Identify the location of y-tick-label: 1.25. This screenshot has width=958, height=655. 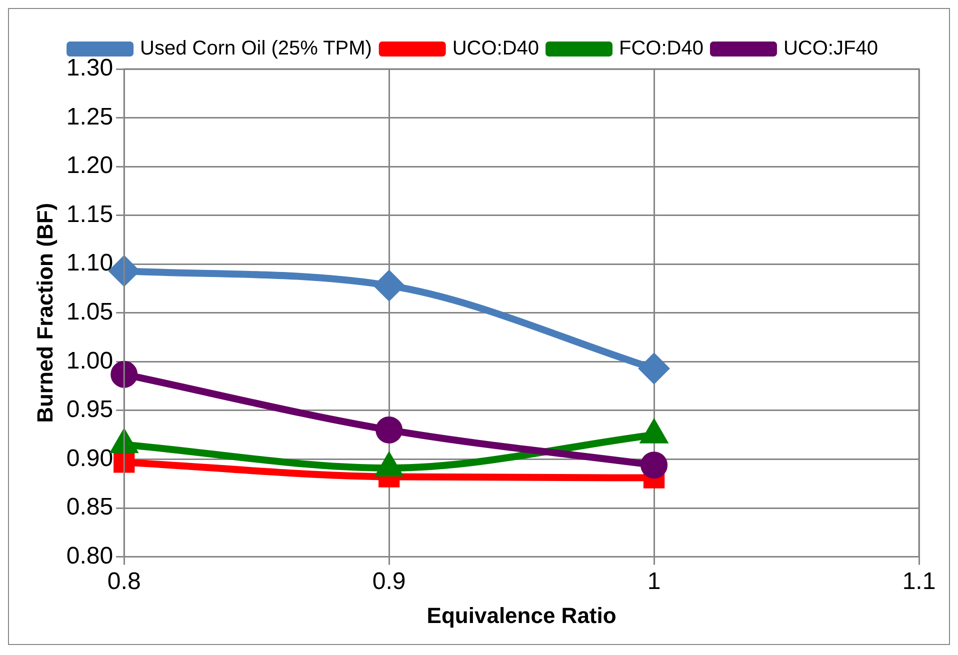
(90, 116).